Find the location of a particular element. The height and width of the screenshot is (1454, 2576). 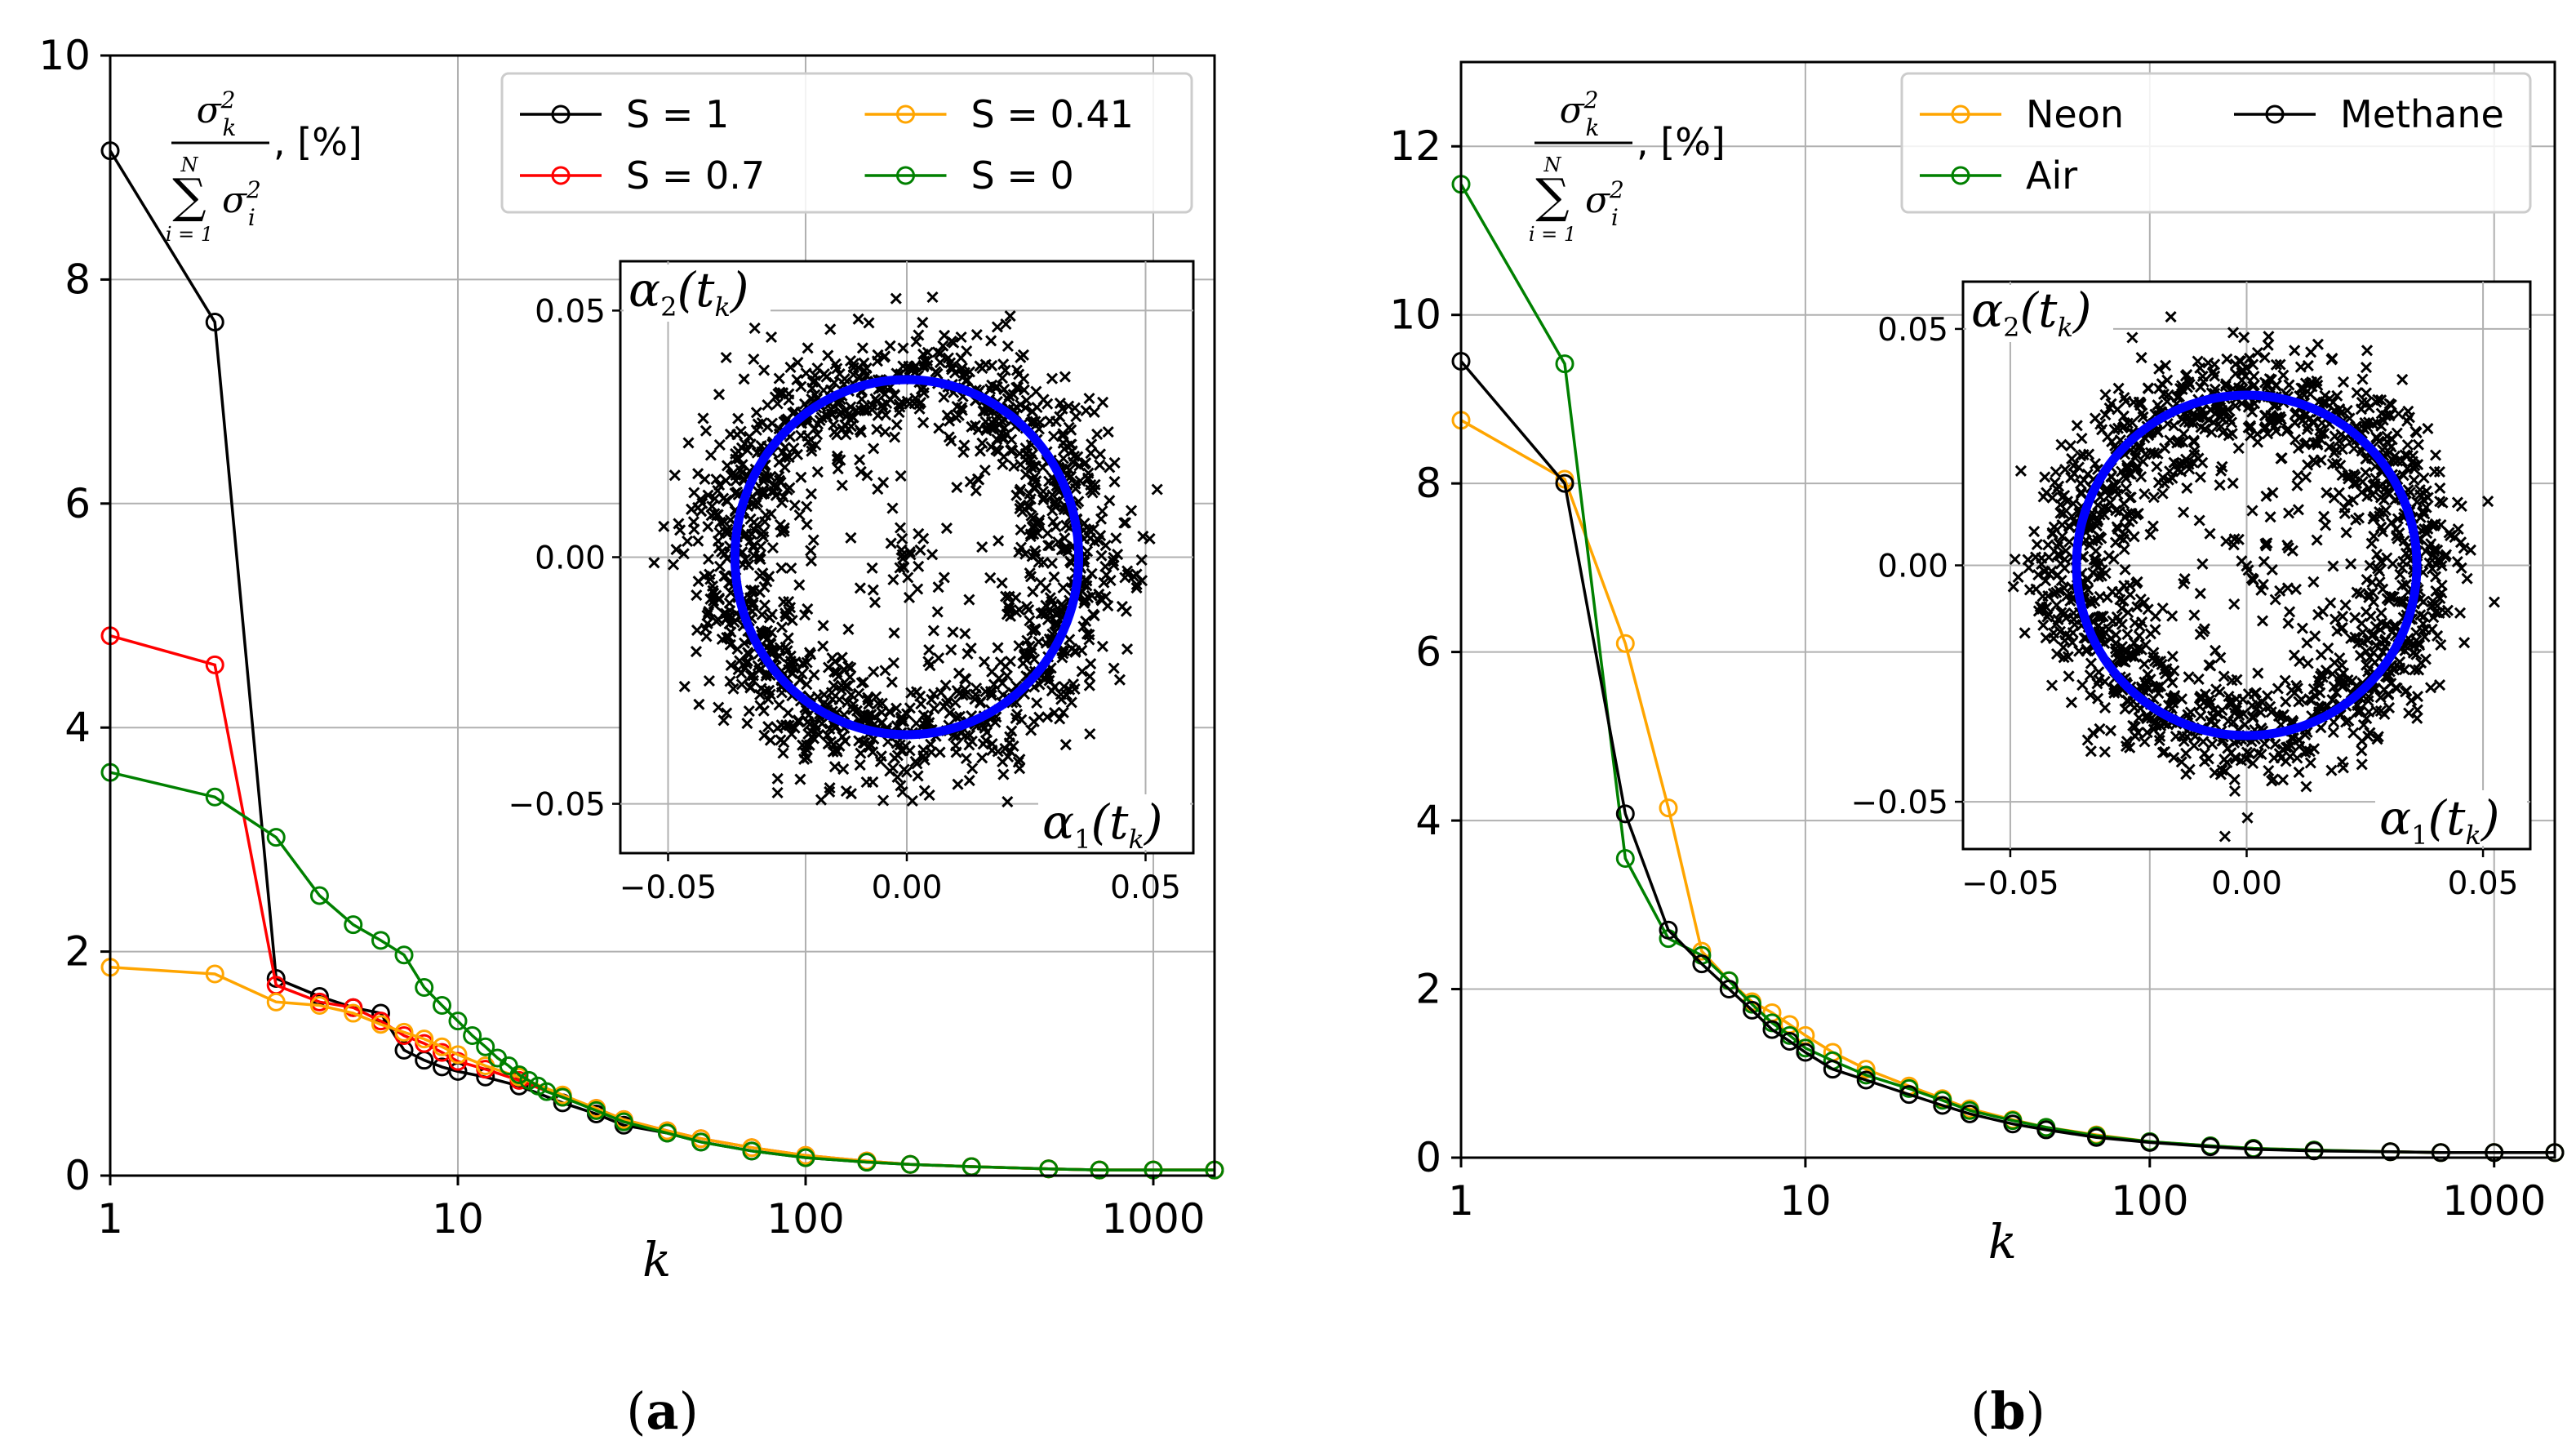

inset-xlabel-bg is located at coordinates (2451, 818).